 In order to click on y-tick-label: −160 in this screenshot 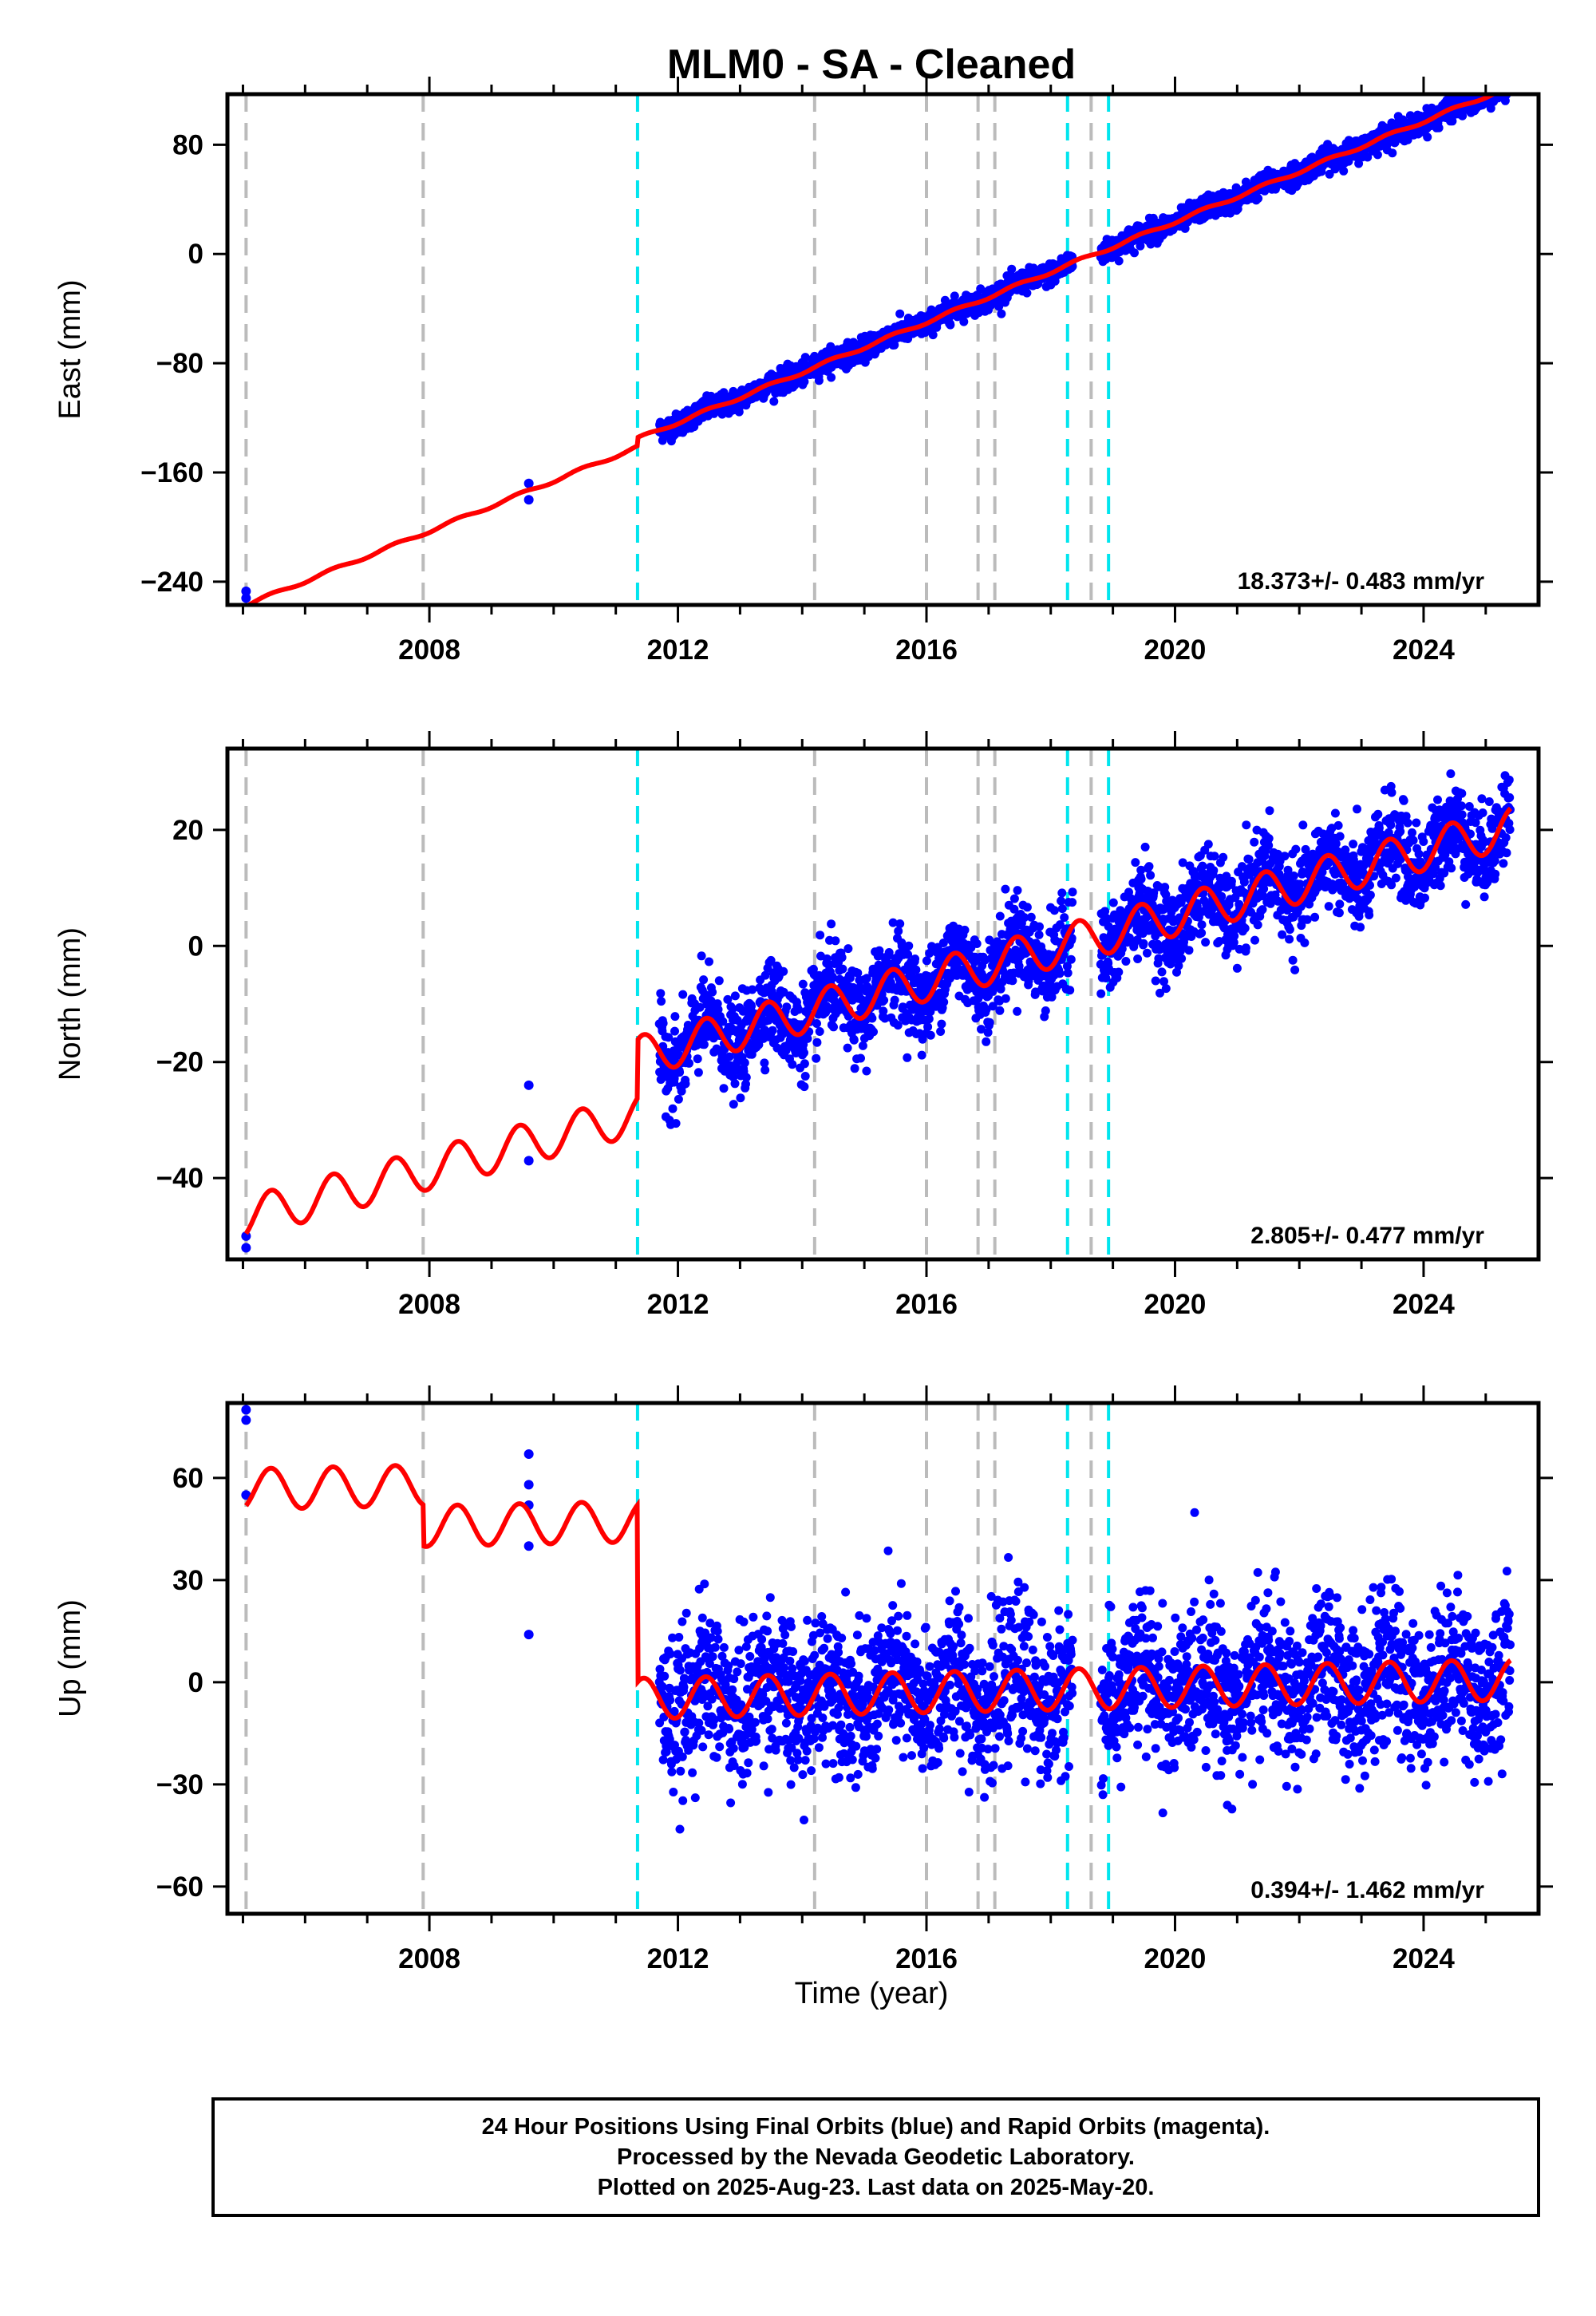, I will do `click(171, 472)`.